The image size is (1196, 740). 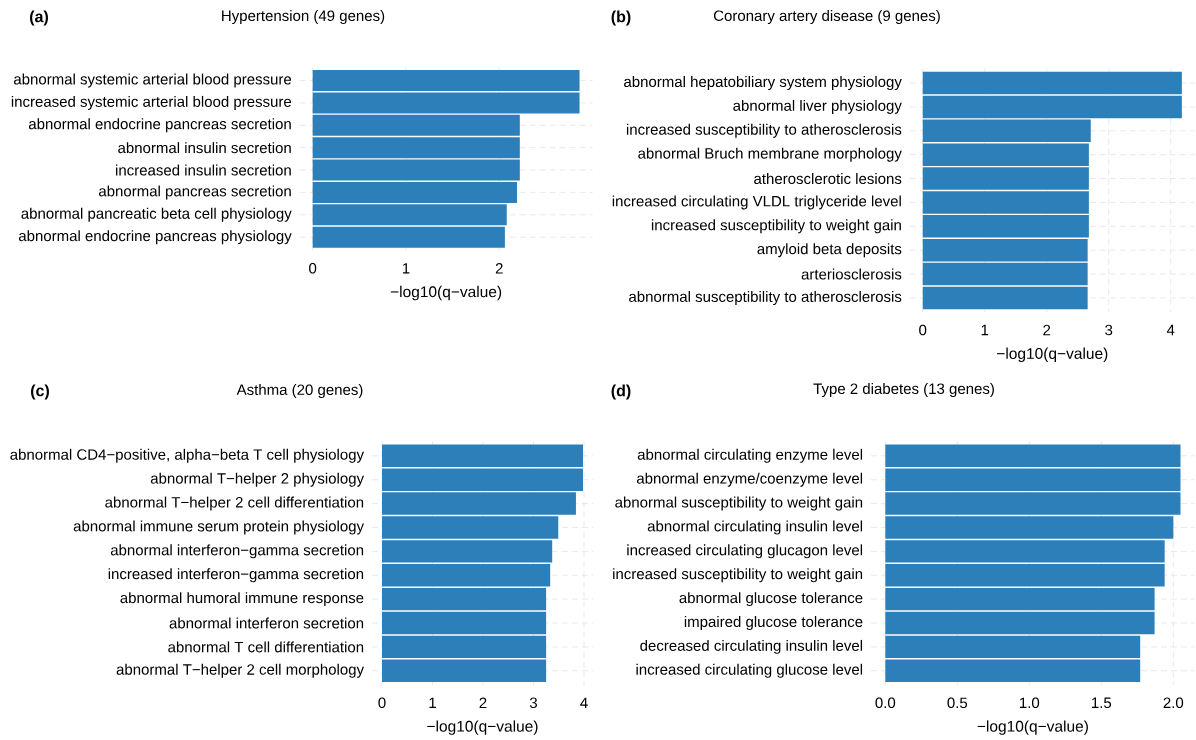 I want to click on y-tick-label: decreased circulating insulin level, so click(x=751, y=646).